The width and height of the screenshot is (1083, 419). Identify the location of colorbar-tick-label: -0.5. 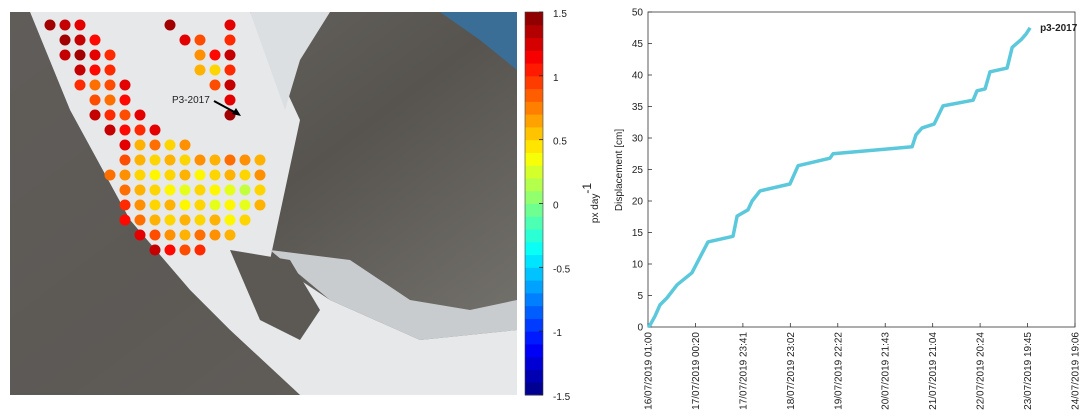
(562, 269).